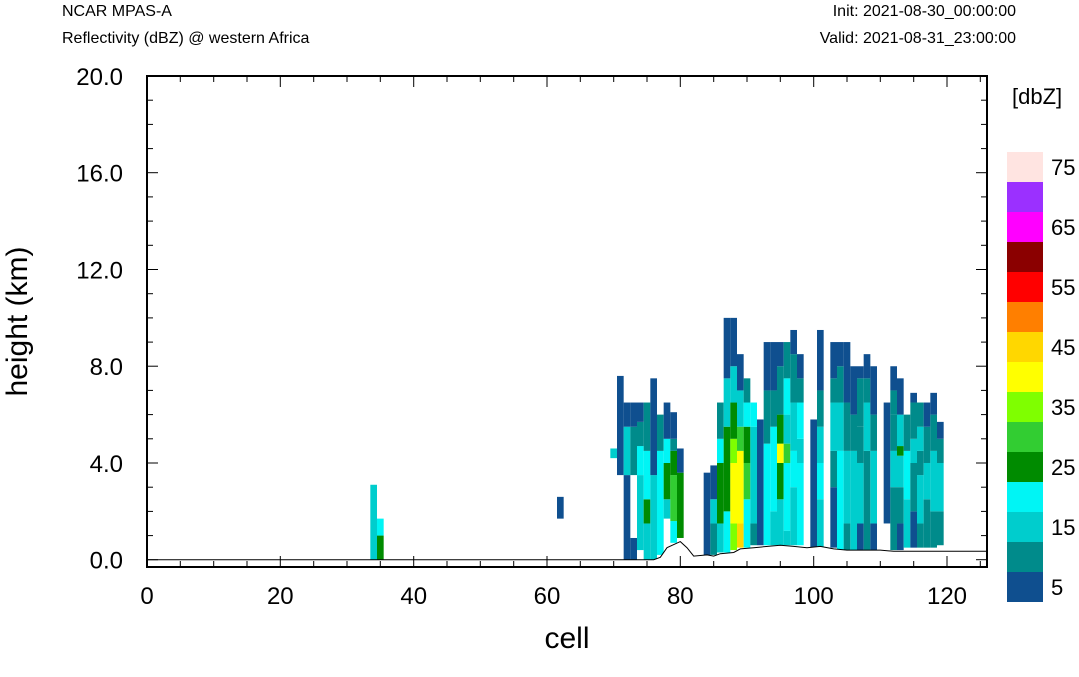 This screenshot has height=677, width=1079. What do you see at coordinates (1063, 467) in the screenshot?
I see `colorbar-label-25: 25` at bounding box center [1063, 467].